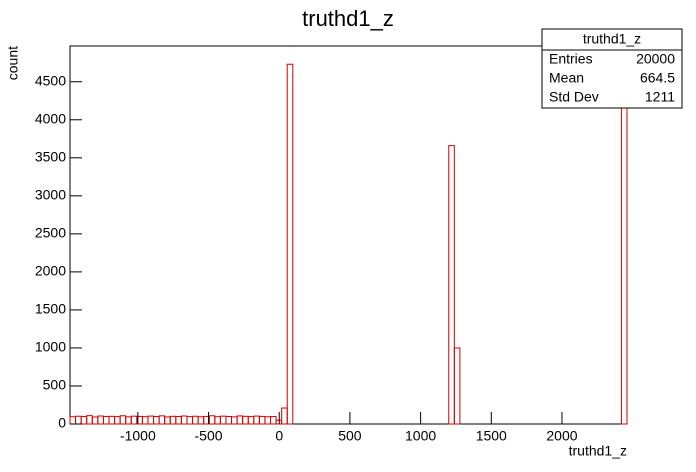 The image size is (696, 472). What do you see at coordinates (50, 309) in the screenshot?
I see `y-tick-label: 1500` at bounding box center [50, 309].